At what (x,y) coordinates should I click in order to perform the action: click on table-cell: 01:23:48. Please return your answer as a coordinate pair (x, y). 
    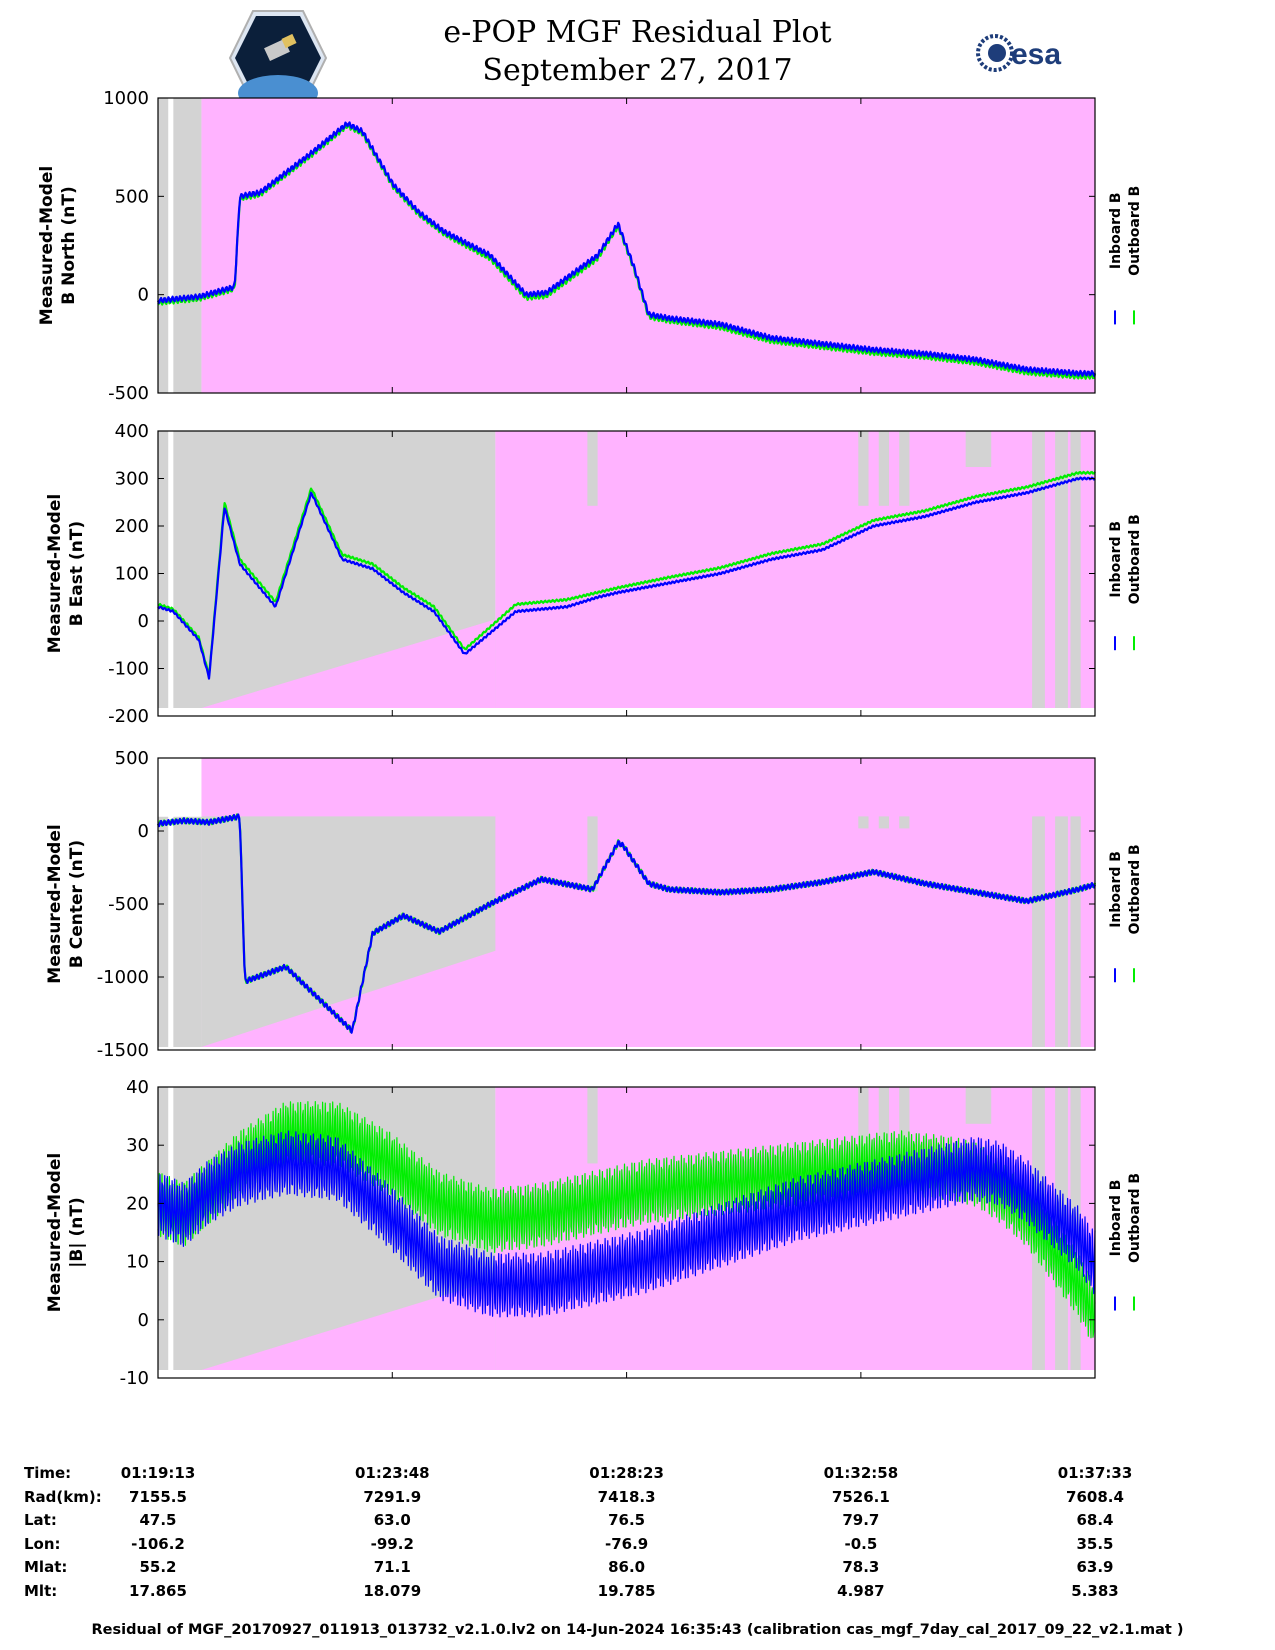
    Looking at the image, I should click on (392, 1473).